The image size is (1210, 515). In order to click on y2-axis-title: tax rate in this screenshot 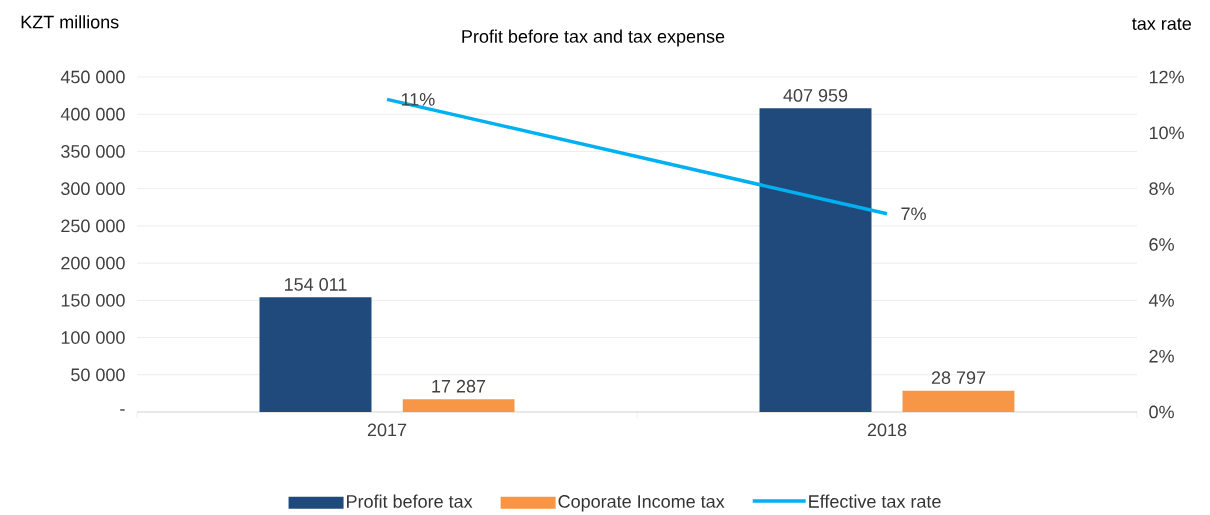, I will do `click(1161, 24)`.